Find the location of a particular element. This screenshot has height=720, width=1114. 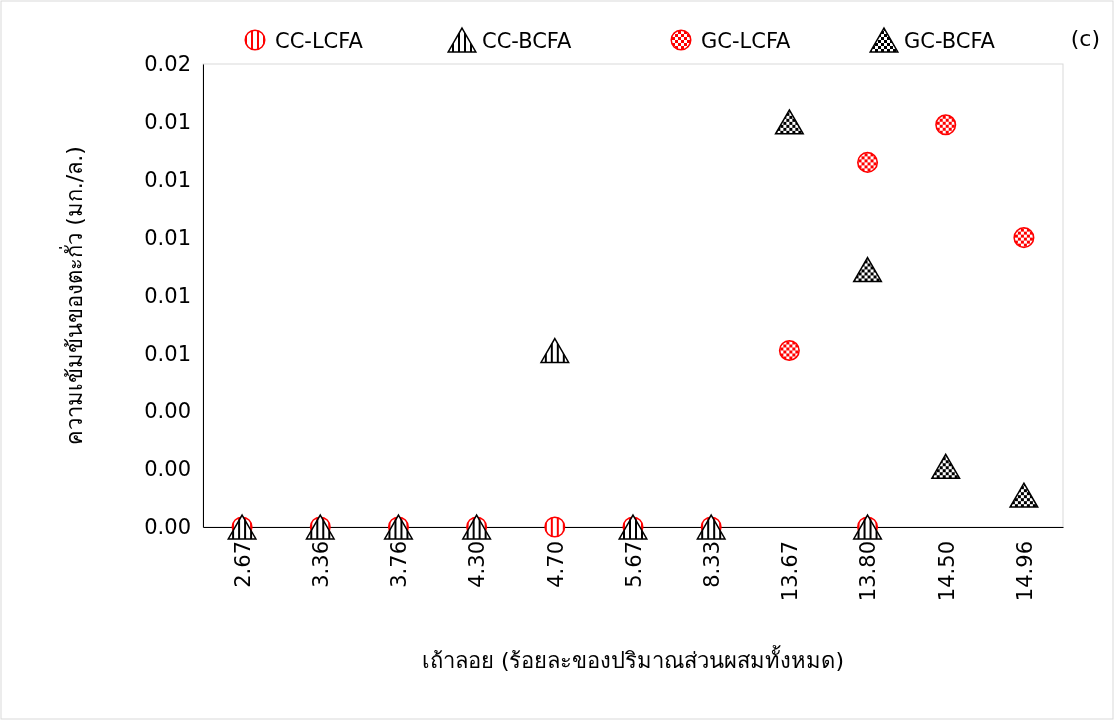

x-tick-label: 3.36 is located at coordinates (321, 564).